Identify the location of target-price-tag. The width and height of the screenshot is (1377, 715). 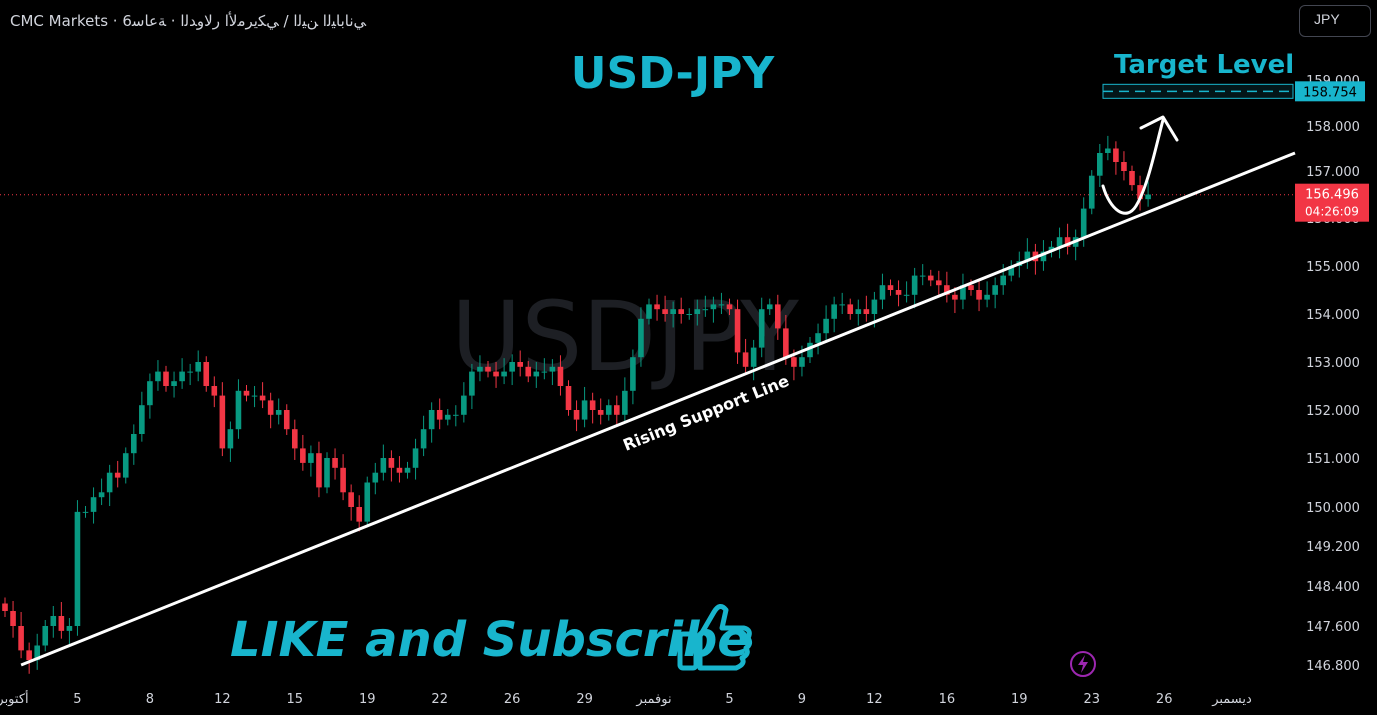
(1330, 91).